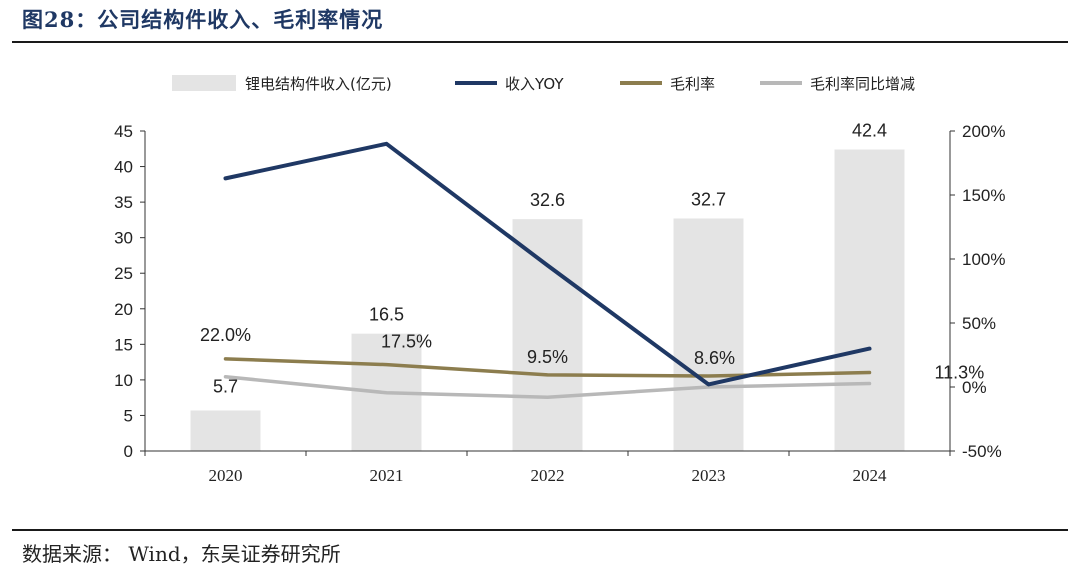 This screenshot has height=577, width=1080. I want to click on bar-data-label: 42.4, so click(869, 130).